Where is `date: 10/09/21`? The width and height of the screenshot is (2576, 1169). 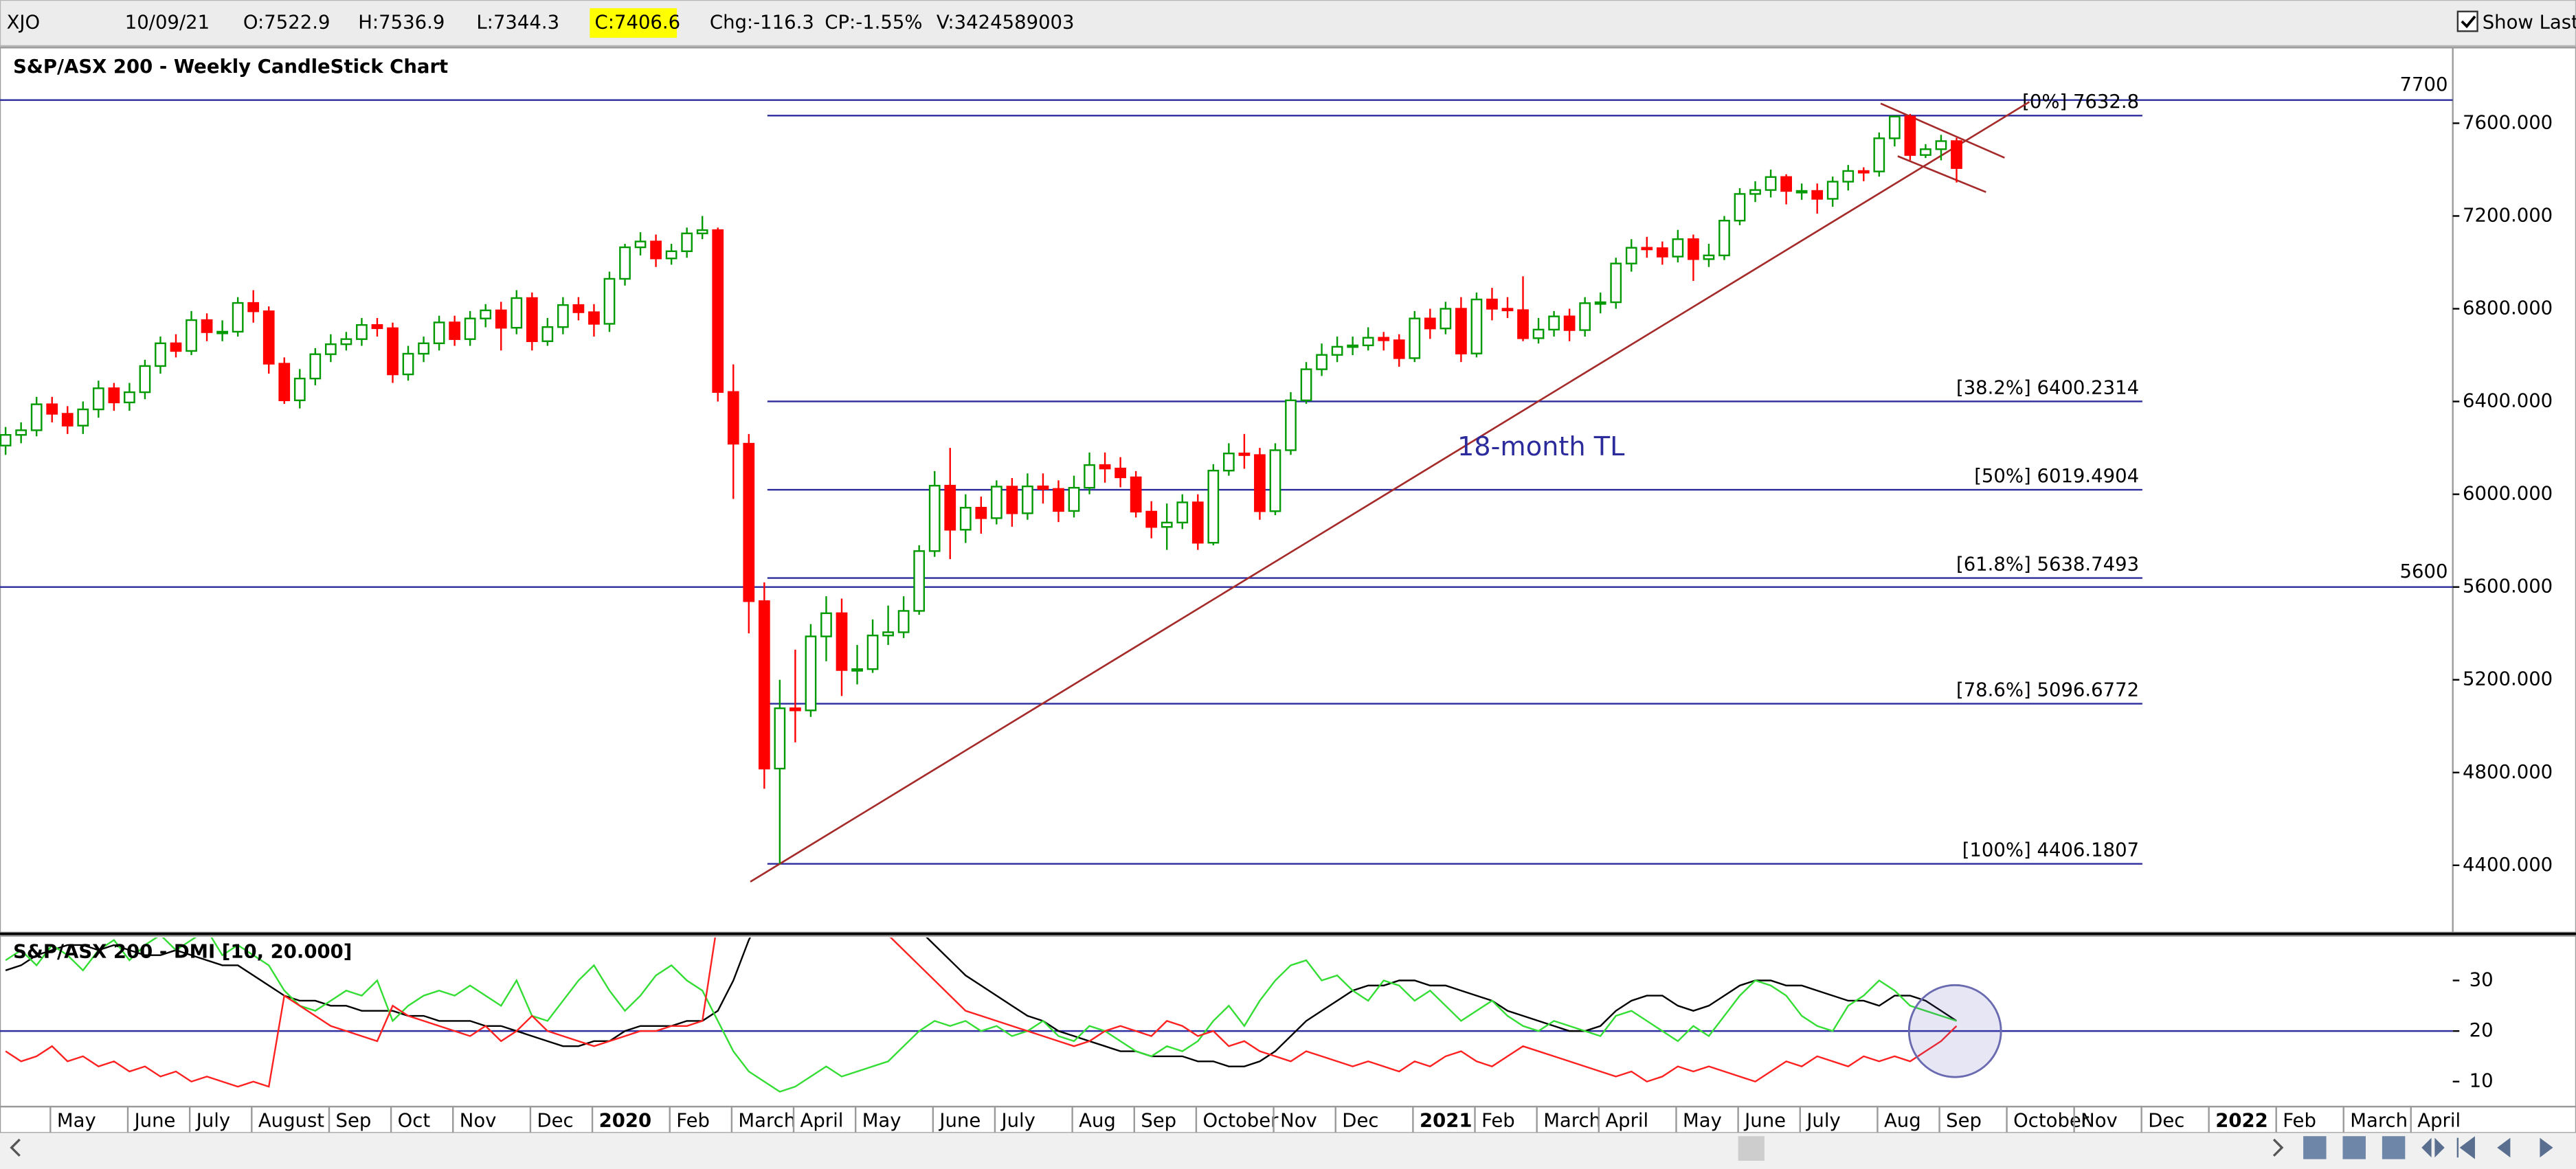 date: 10/09/21 is located at coordinates (167, 22).